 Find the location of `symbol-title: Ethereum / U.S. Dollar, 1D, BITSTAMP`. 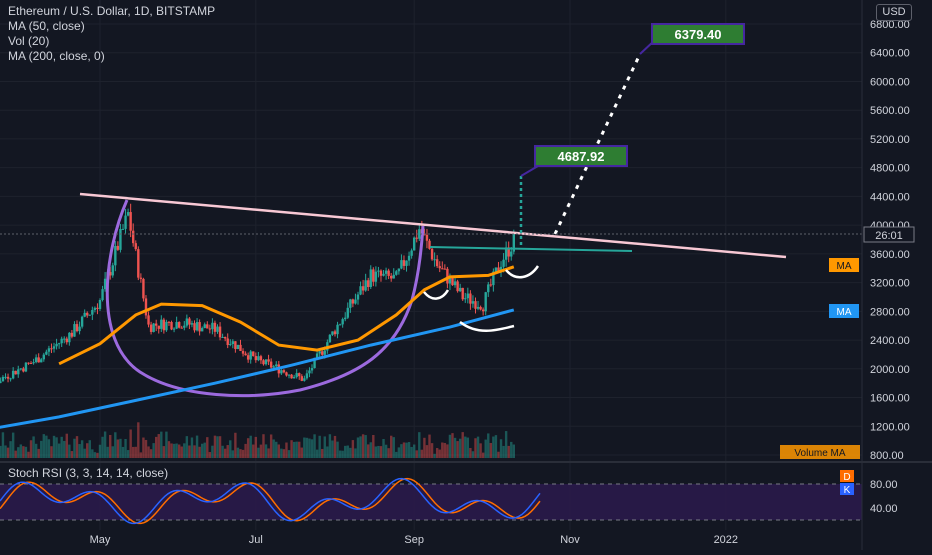

symbol-title: Ethereum / U.S. Dollar, 1D, BITSTAMP is located at coordinates (112, 11).